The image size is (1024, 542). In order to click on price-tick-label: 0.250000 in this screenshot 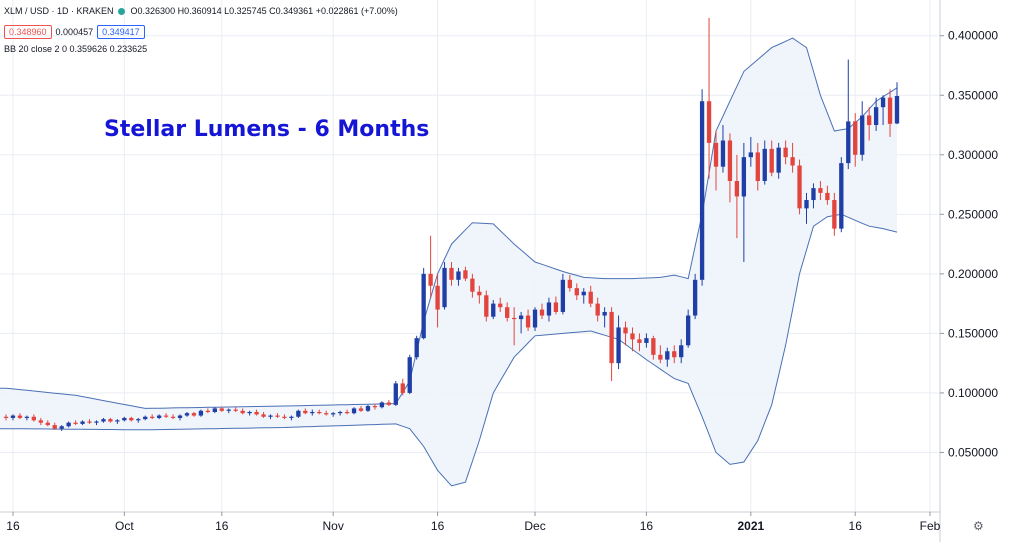, I will do `click(973, 214)`.